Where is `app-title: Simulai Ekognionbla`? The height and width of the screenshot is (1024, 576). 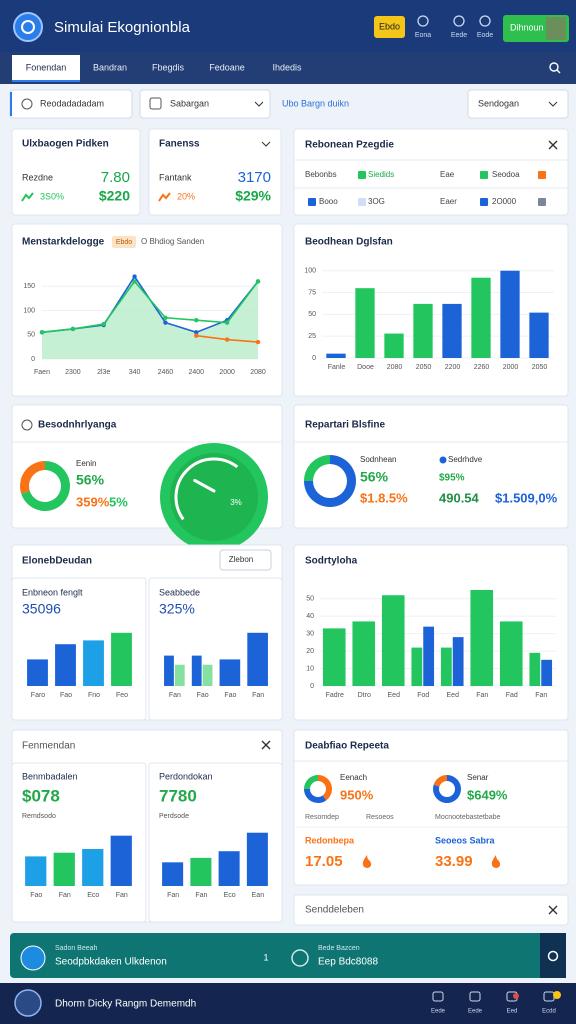 app-title: Simulai Ekognionbla is located at coordinates (122, 27).